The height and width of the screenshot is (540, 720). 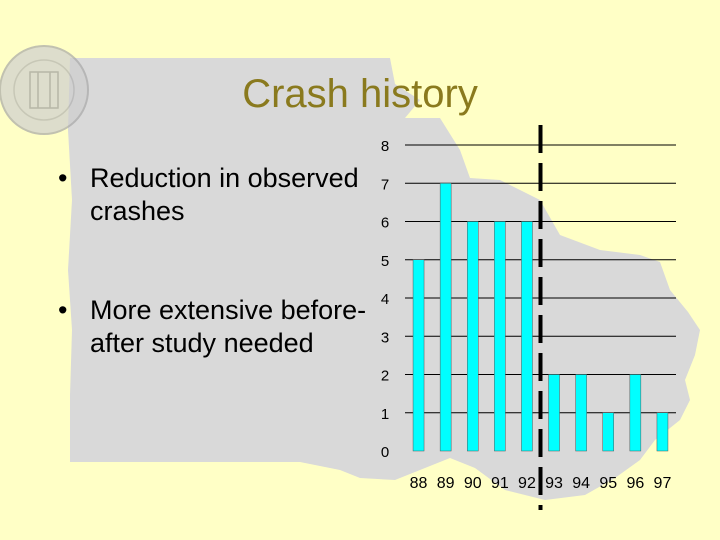 What do you see at coordinates (541, 483) in the screenshot?
I see `chart-x-ticks: 88 89 90 91 92 93 94 95 96 97` at bounding box center [541, 483].